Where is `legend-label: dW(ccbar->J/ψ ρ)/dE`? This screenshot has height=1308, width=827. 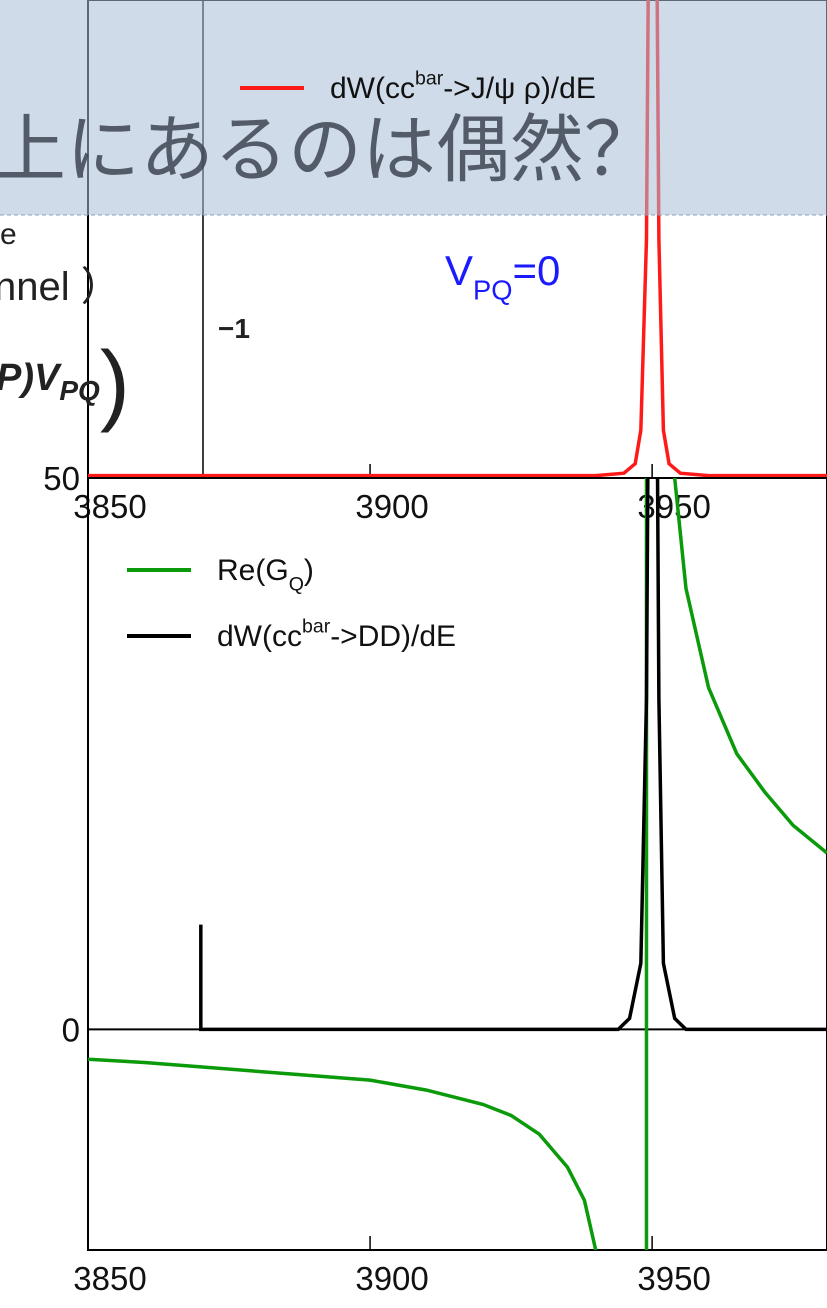
legend-label: dW(ccbar->J/ψ ρ)/dE is located at coordinates (463, 87).